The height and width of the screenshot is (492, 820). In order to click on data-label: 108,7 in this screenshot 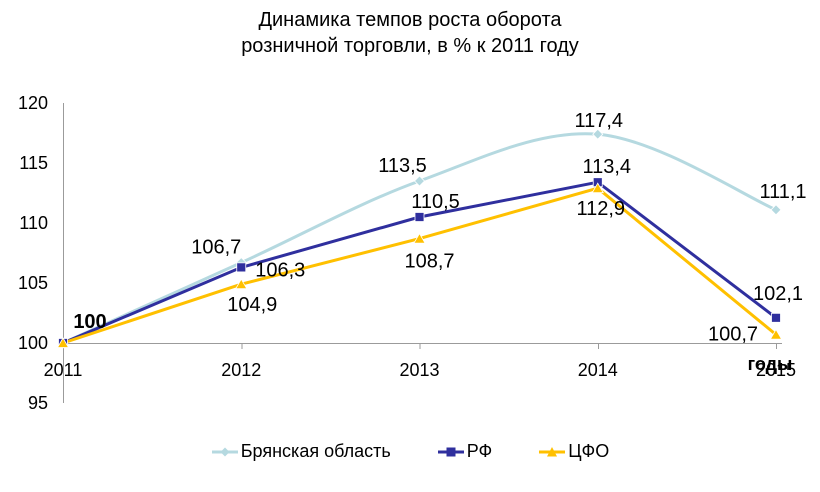, I will do `click(429, 262)`.